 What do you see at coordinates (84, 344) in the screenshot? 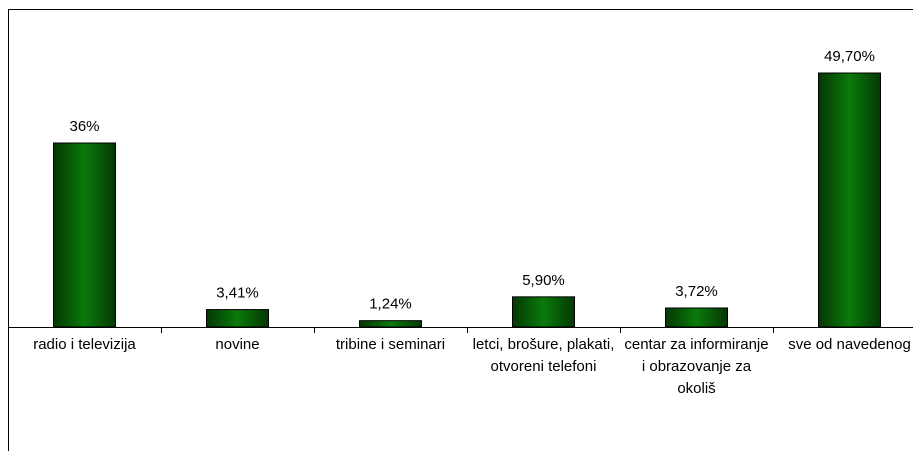
I see `category-label: radio i televizija` at bounding box center [84, 344].